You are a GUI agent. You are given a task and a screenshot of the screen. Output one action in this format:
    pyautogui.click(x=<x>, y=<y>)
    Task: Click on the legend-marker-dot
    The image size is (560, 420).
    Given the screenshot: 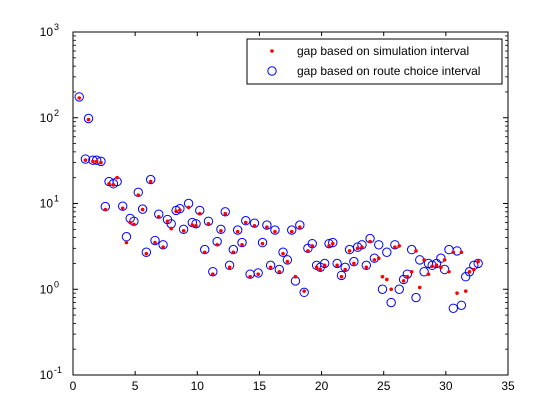 What is the action you would take?
    pyautogui.click(x=272, y=51)
    